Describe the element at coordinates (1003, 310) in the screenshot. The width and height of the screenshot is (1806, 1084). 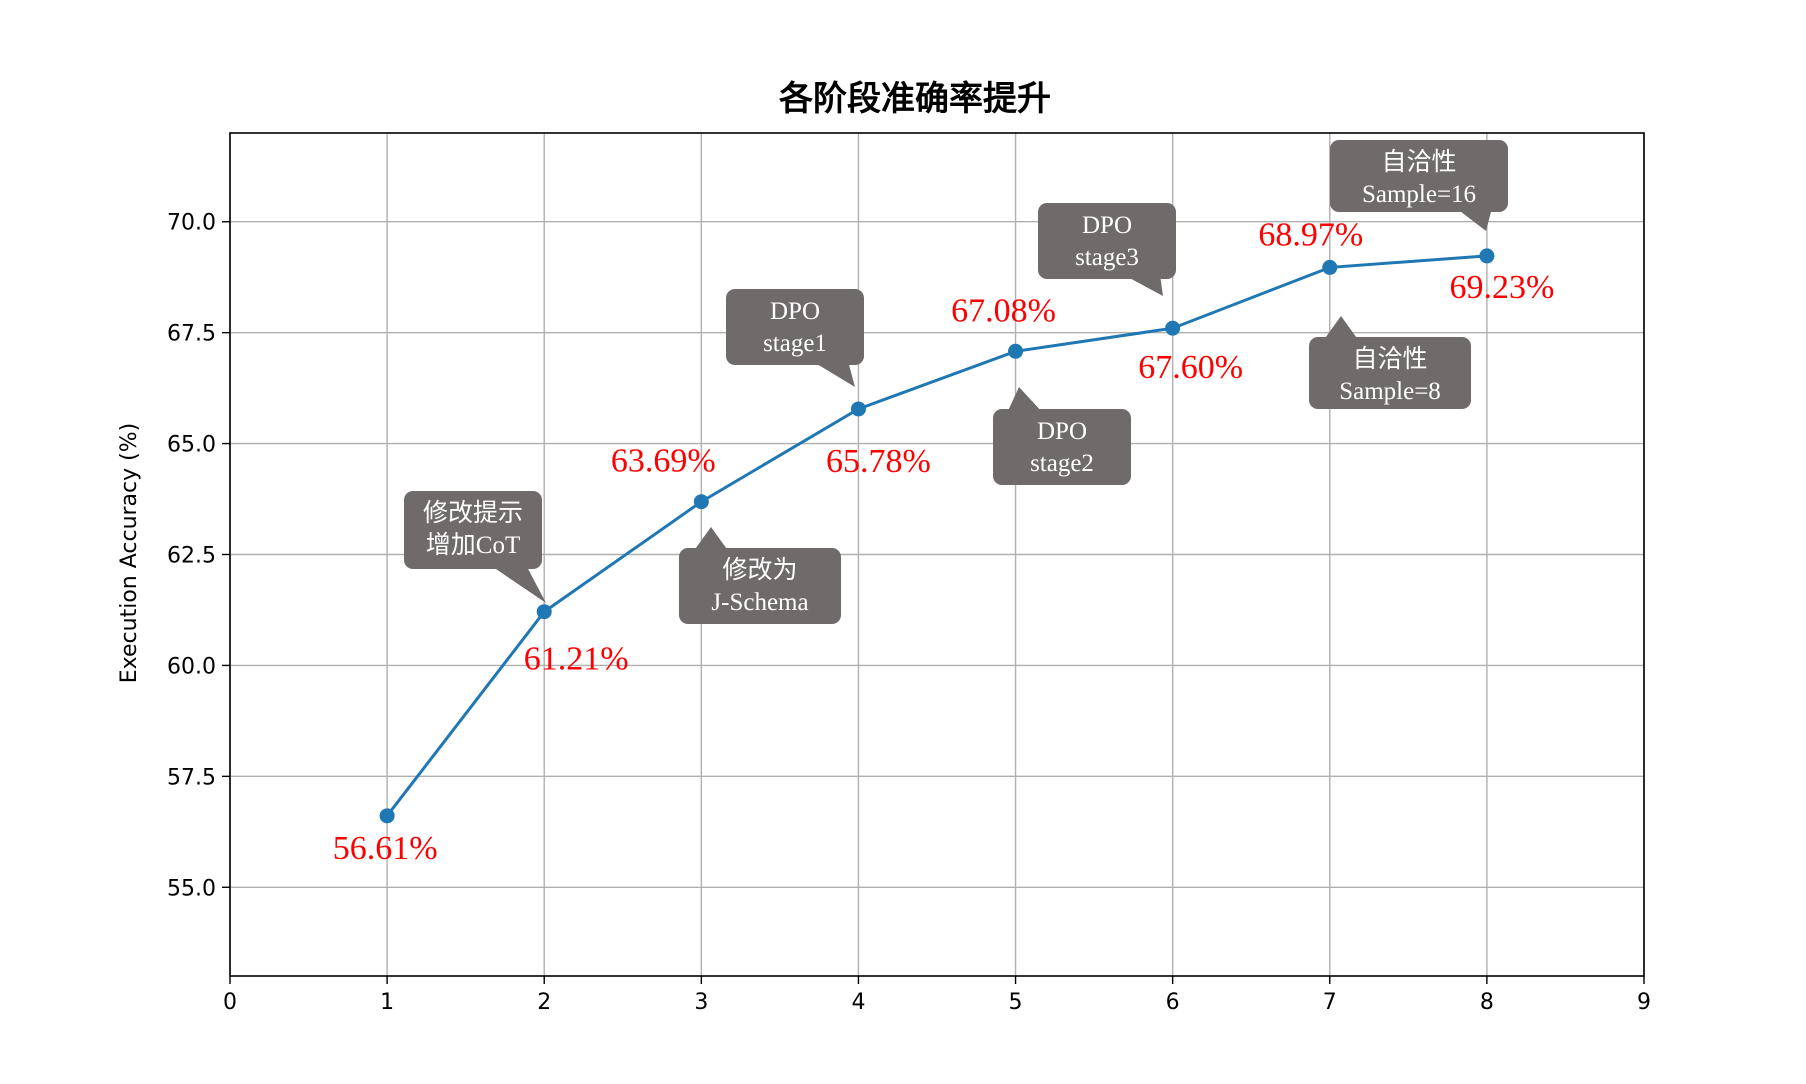
I see `data-label: 67.08%` at that location.